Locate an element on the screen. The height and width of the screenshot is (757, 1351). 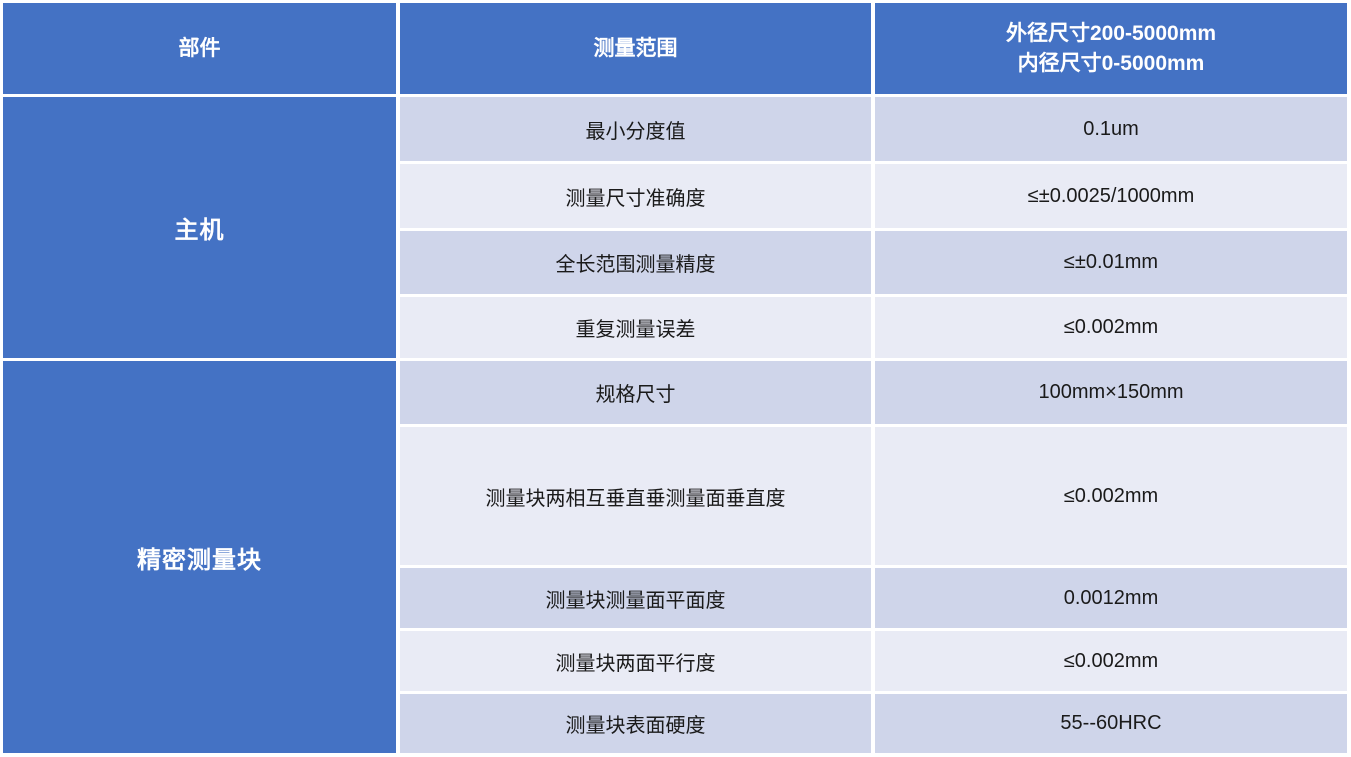
value-label: ≤±0.01mm is located at coordinates (1111, 262).